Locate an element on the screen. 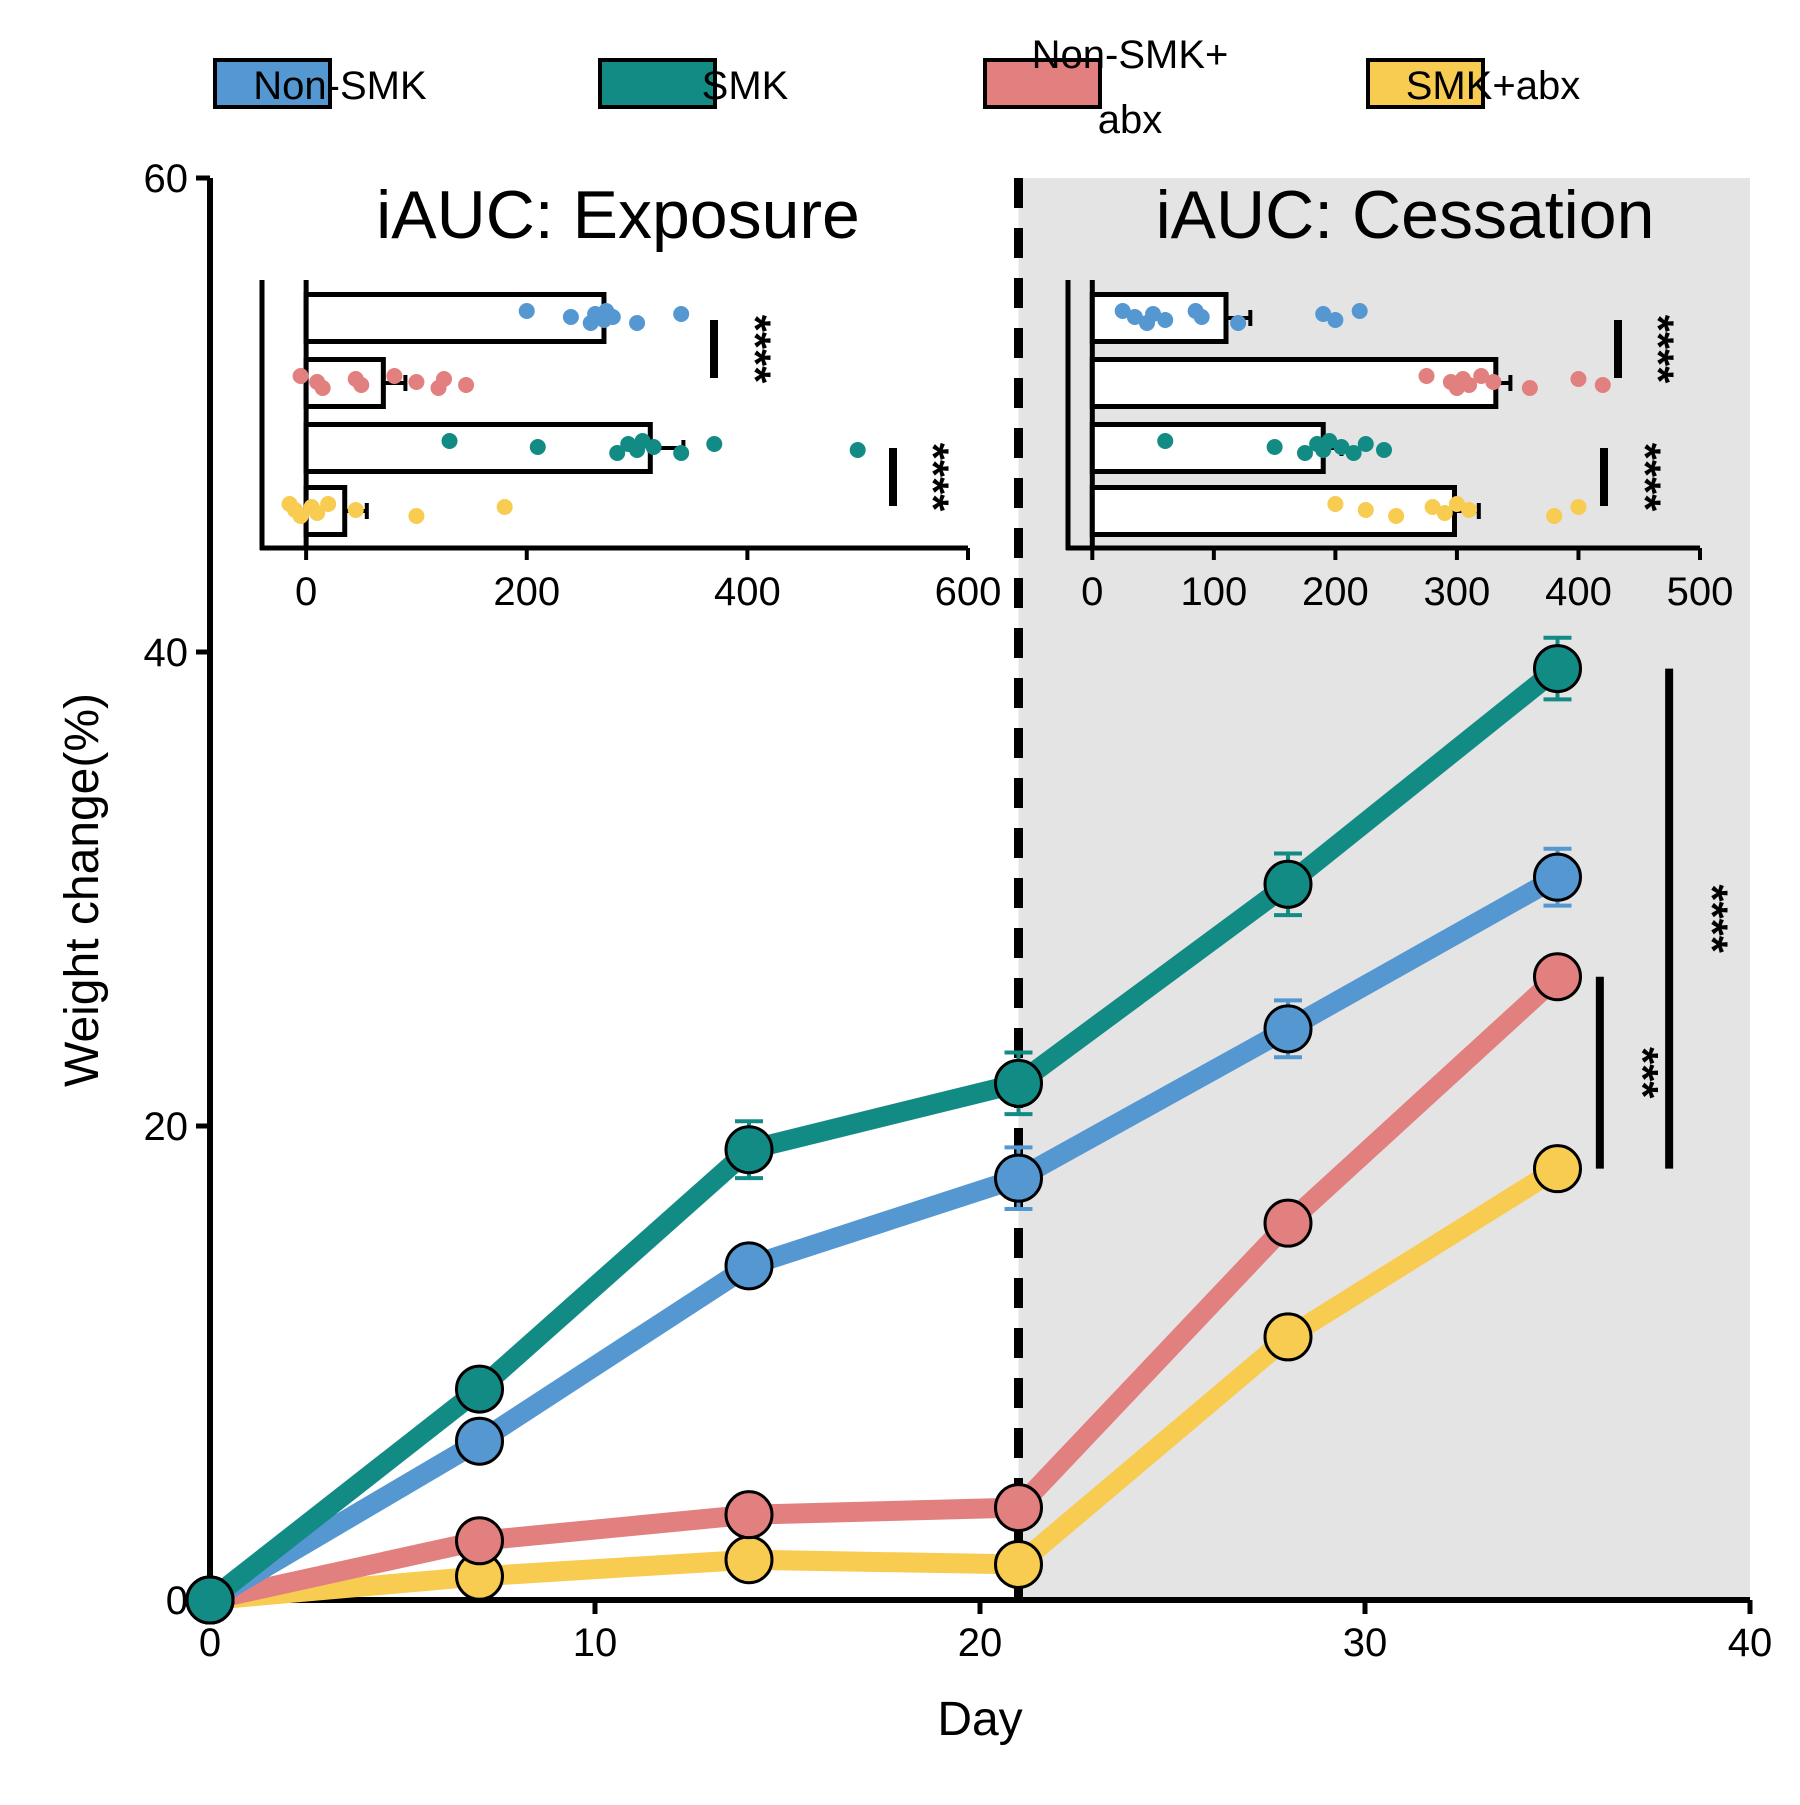  x-tick-label-1: 10 is located at coordinates (595, 1643).